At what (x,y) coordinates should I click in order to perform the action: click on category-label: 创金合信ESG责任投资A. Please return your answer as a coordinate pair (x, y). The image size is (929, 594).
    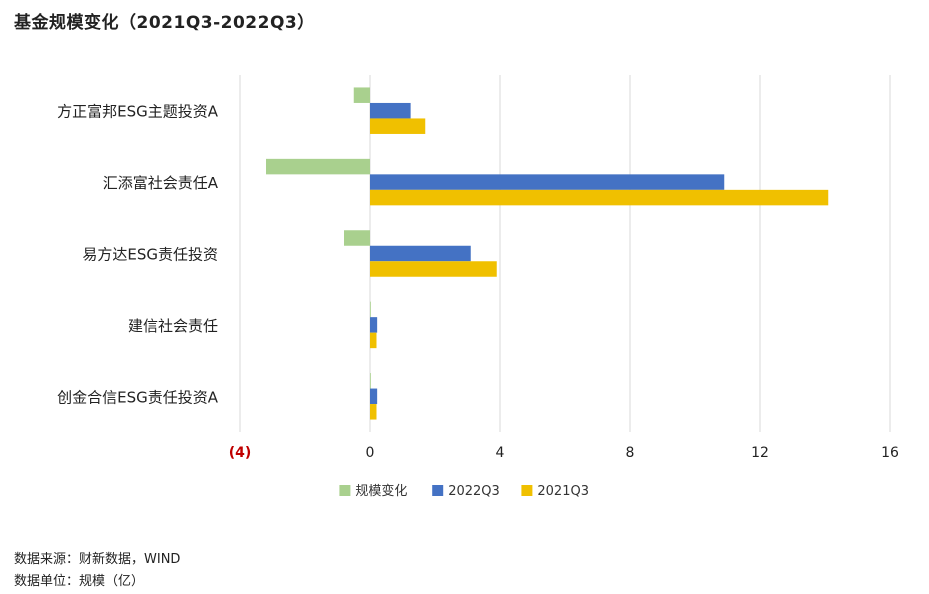
    Looking at the image, I should click on (138, 397).